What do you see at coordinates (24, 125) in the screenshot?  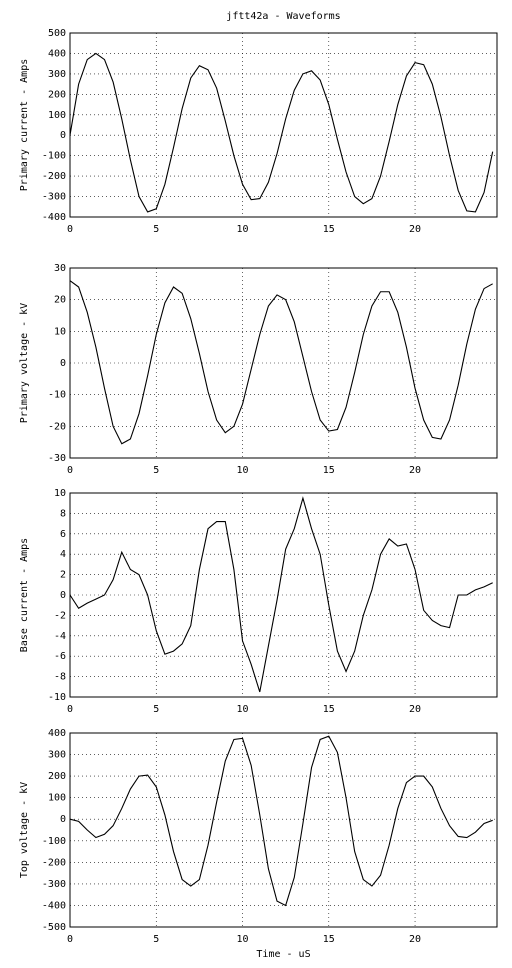 I see `y-axis-label: Primary current - Amps` at bounding box center [24, 125].